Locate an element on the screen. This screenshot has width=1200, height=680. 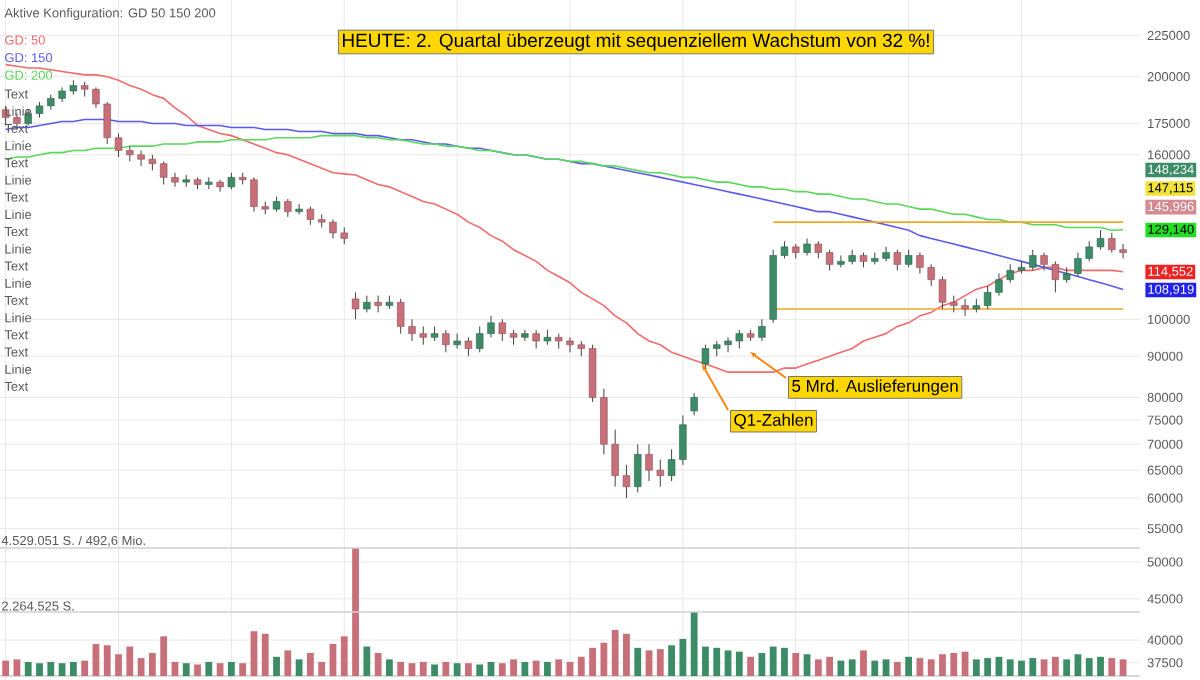
annotation: HEUTE: 2. Quartal überzeugt mit sequenziellem Wachstum von 32 %! is located at coordinates (635, 42).